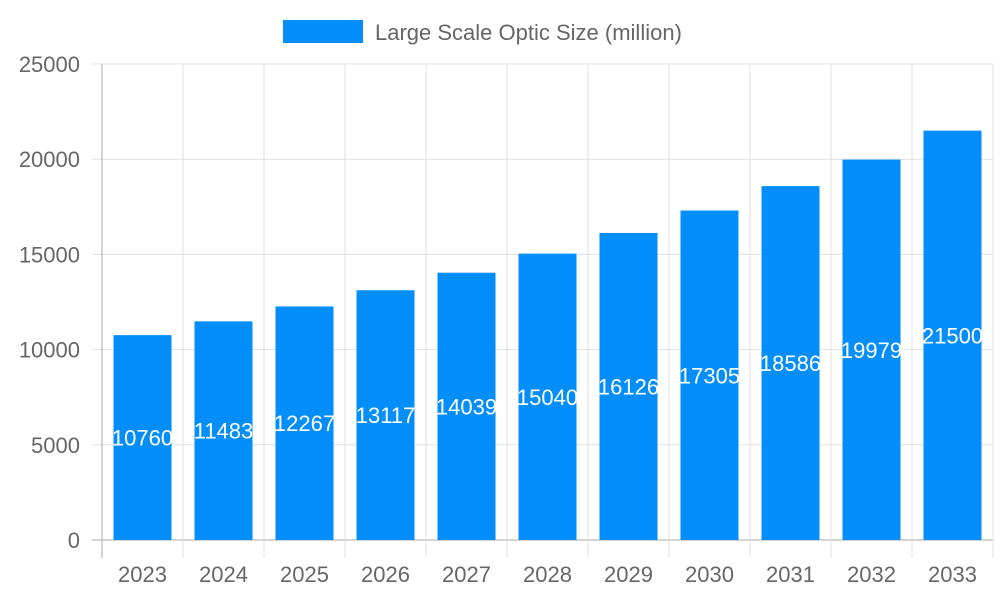 This screenshot has width=1000, height=600. Describe the element at coordinates (142, 574) in the screenshot. I see `x-tick-label: 2023` at that location.